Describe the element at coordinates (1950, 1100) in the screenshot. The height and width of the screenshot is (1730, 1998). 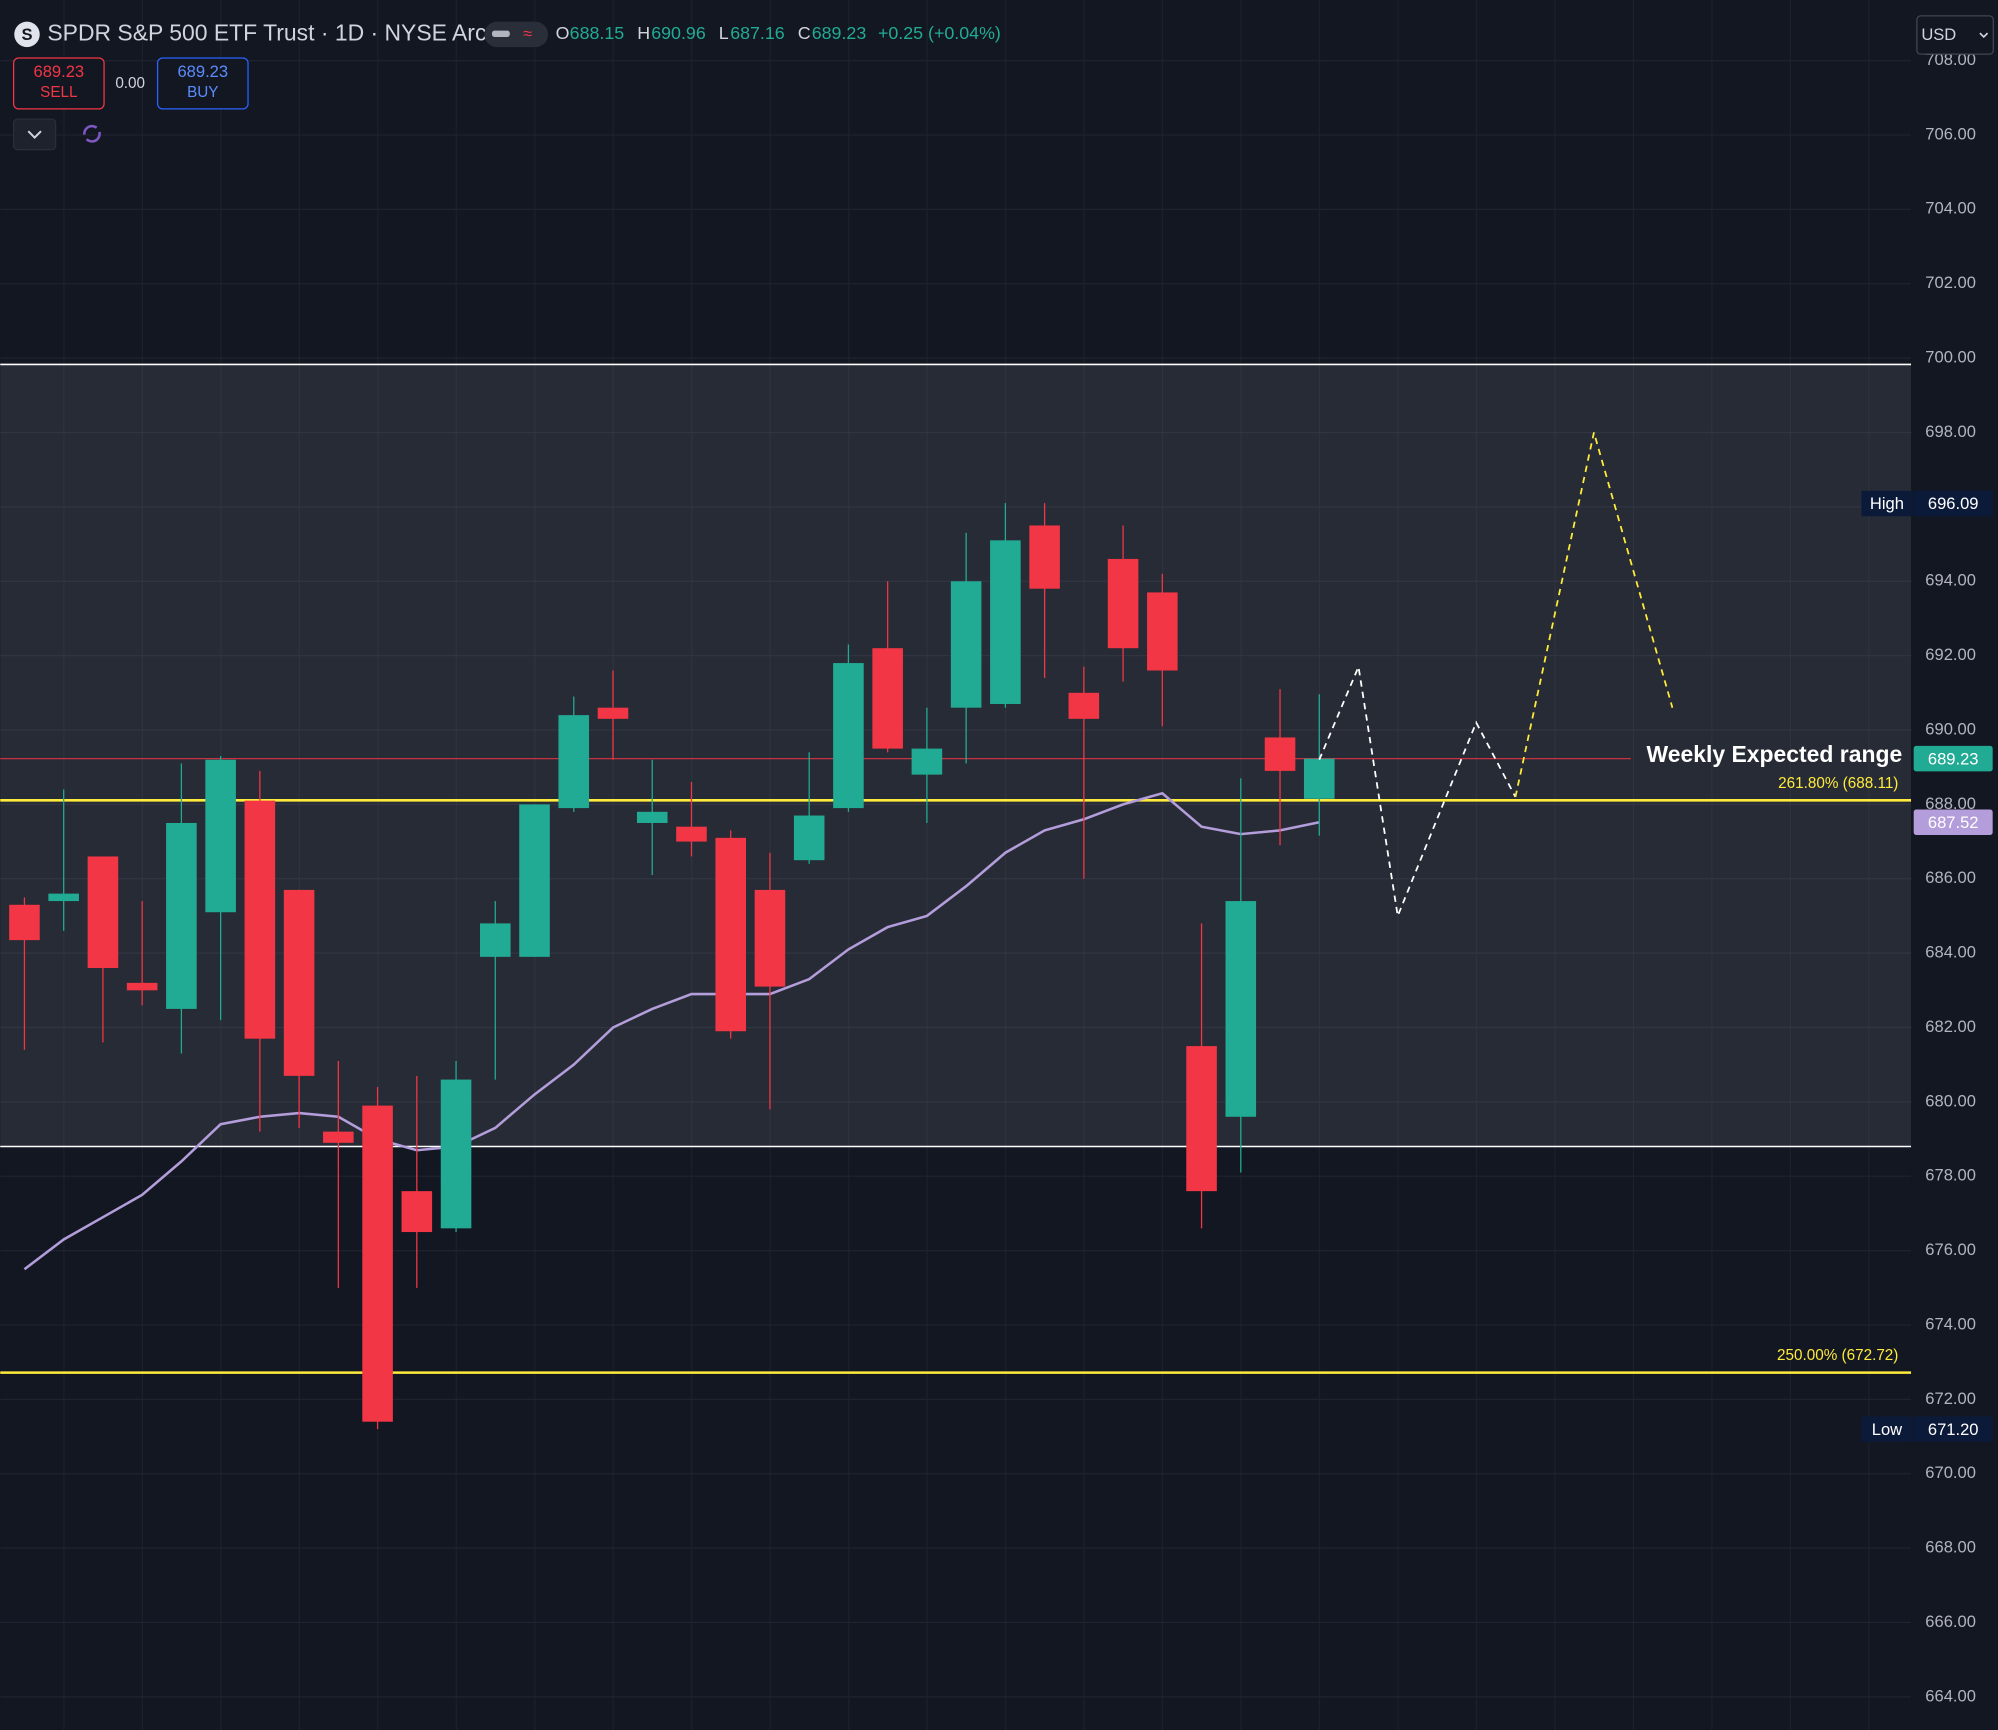
I see `y-tick-label: 680.00` at that location.